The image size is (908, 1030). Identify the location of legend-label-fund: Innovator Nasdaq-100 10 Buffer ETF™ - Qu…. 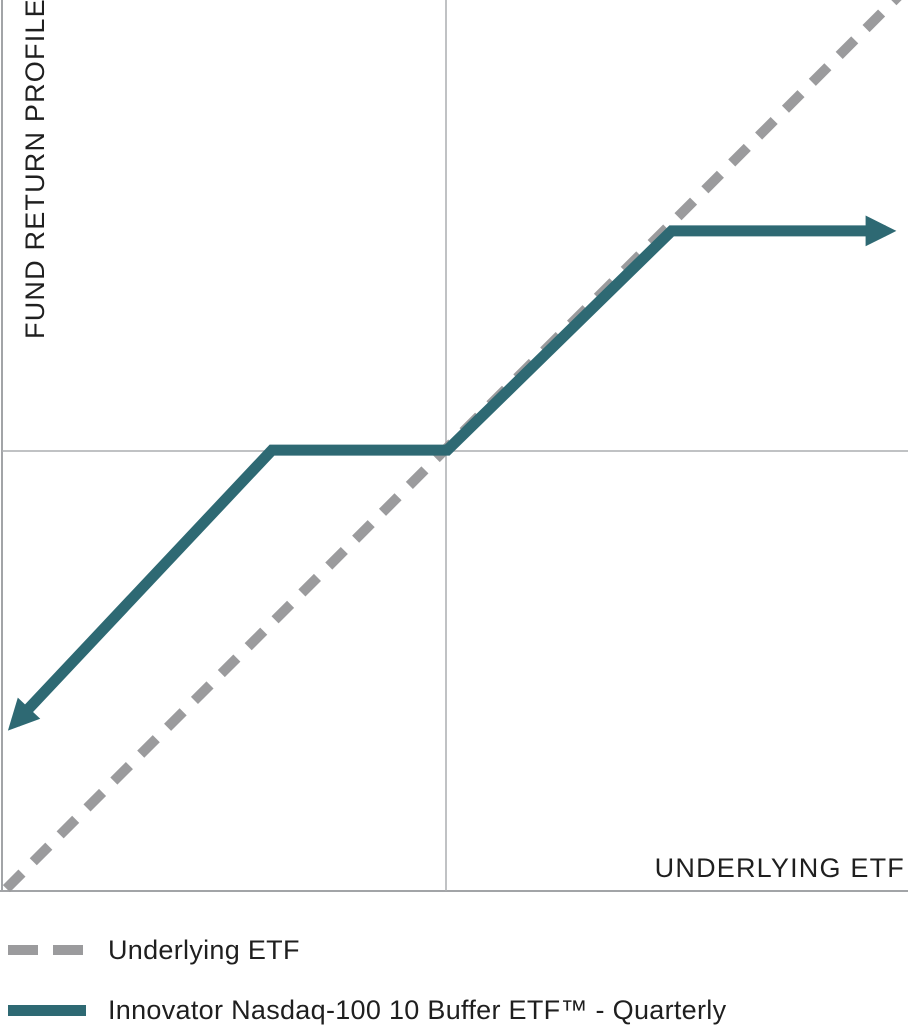
(417, 1009).